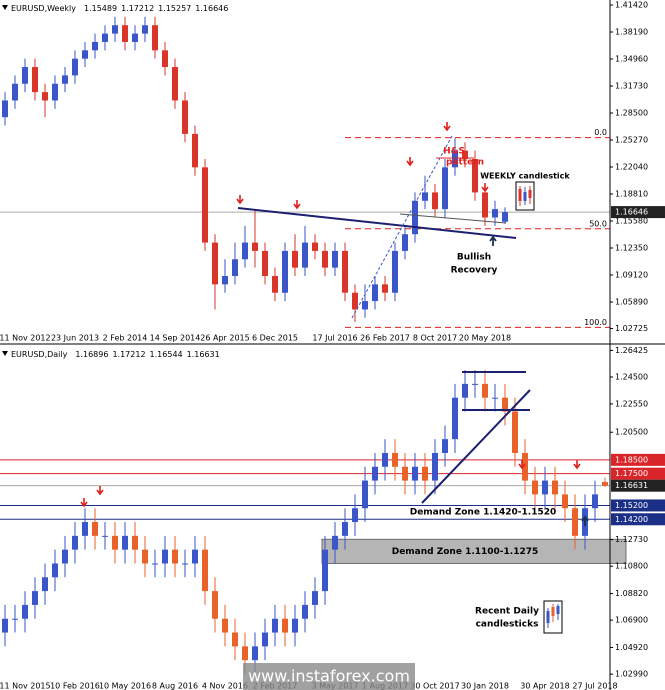  What do you see at coordinates (175, 686) in the screenshot?
I see `x-tick-label: 8 Aug 2016` at bounding box center [175, 686].